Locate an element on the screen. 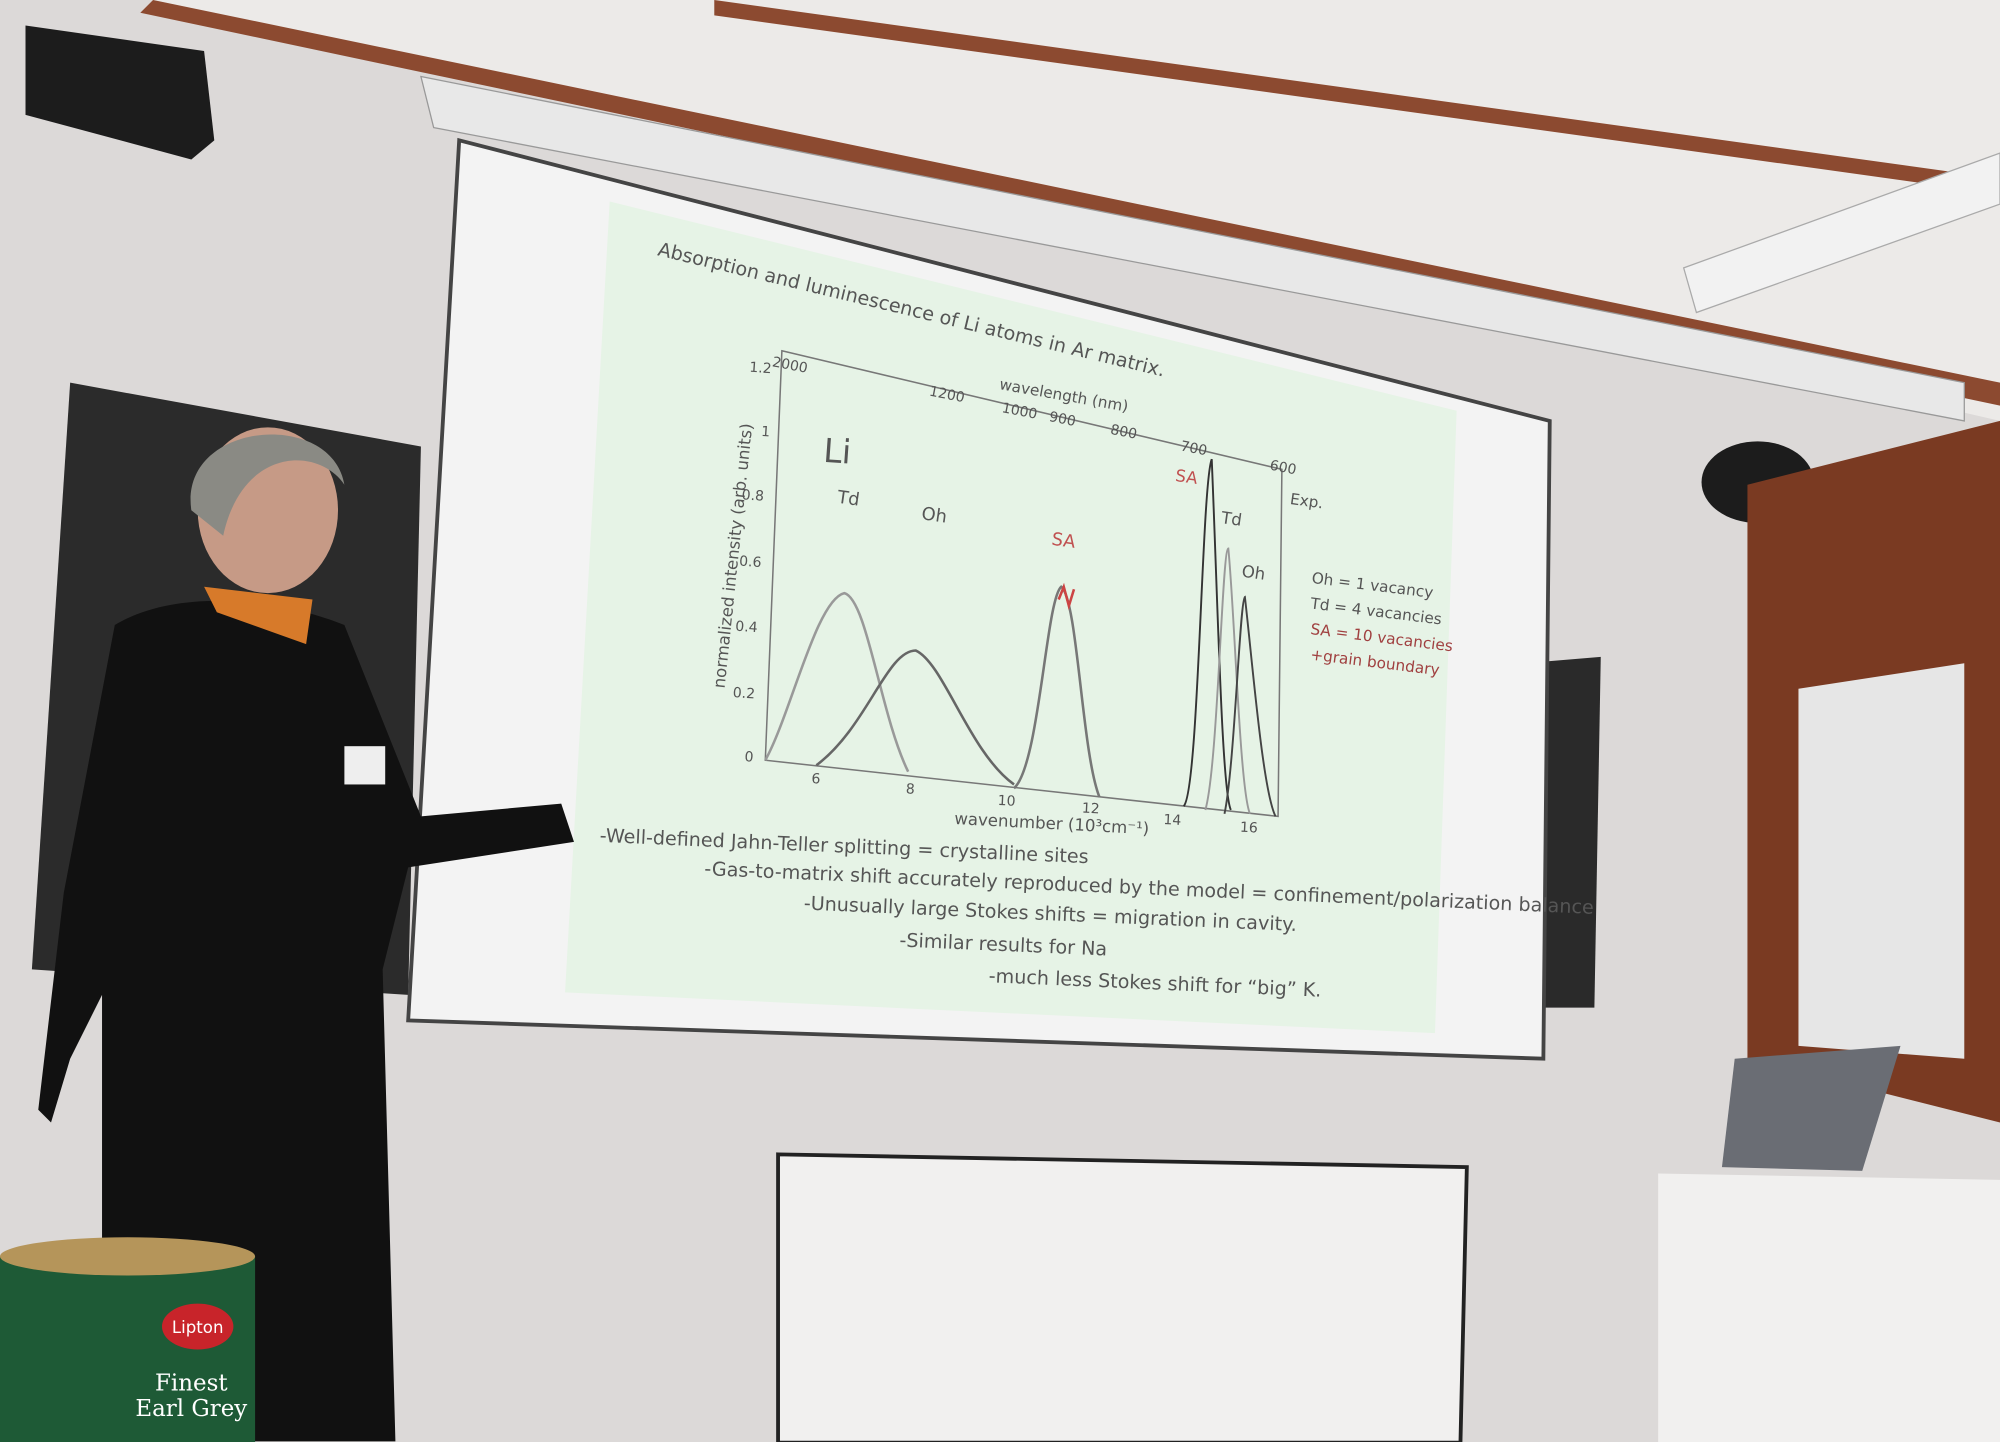  speaker is located at coordinates (120, 92).